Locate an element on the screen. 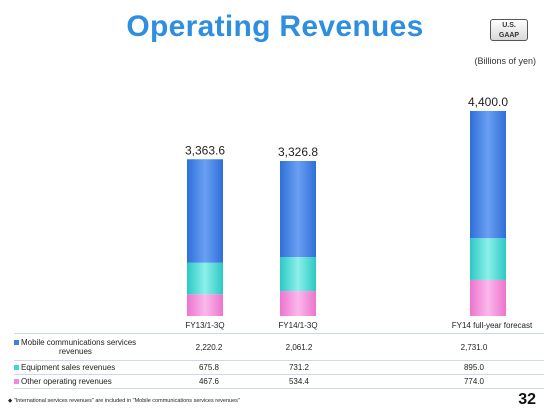 Image resolution: width=550 pixels, height=413 pixels. legend-swatch-mobile is located at coordinates (16, 343).